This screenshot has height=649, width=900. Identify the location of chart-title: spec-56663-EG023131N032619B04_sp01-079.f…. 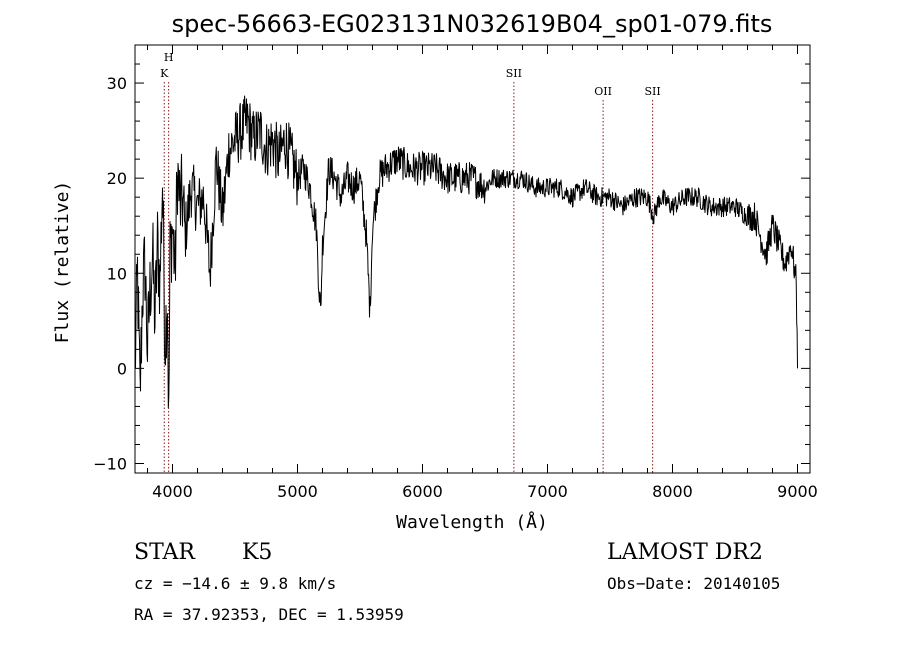
(472, 24).